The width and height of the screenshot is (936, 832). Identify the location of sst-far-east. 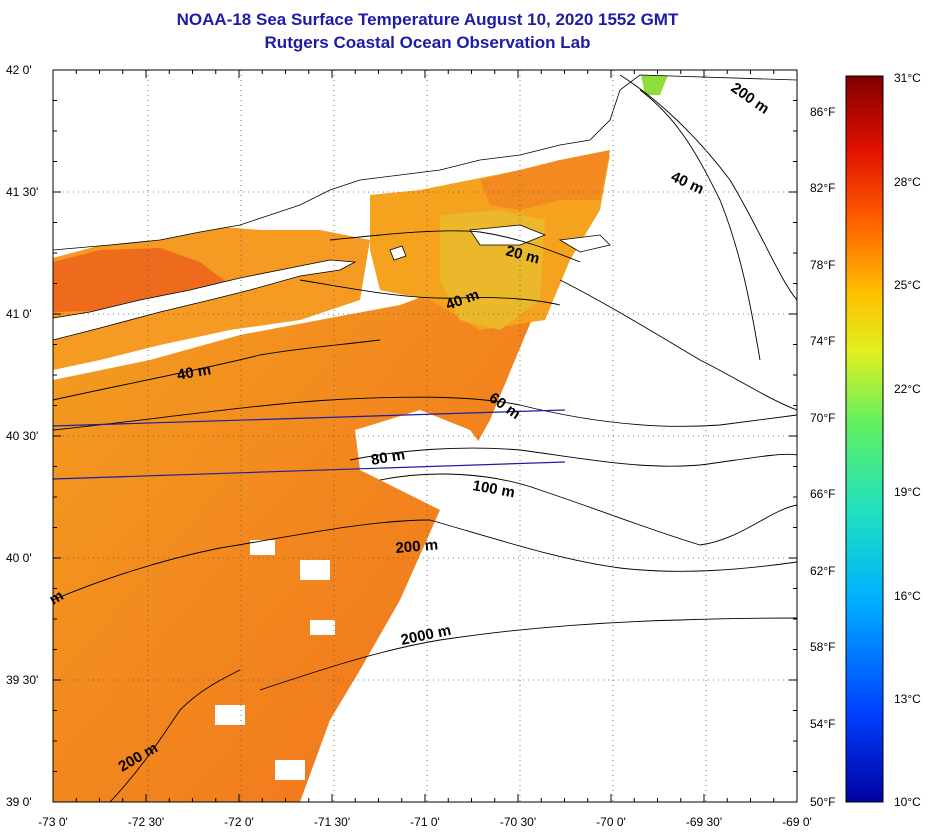
(545, 180).